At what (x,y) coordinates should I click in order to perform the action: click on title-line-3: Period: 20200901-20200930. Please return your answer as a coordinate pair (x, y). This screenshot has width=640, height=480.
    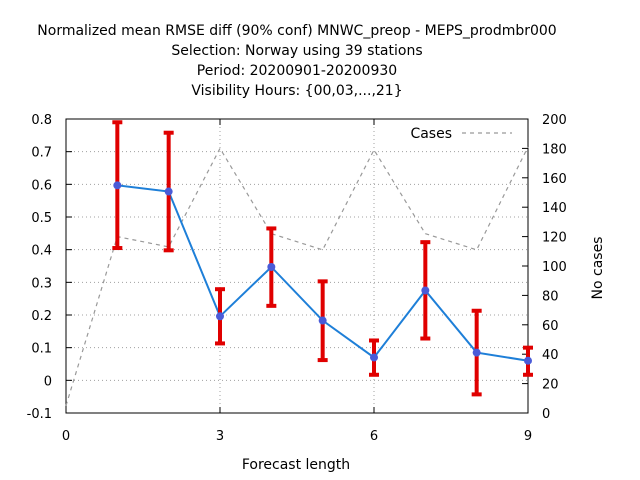
    Looking at the image, I should click on (297, 71).